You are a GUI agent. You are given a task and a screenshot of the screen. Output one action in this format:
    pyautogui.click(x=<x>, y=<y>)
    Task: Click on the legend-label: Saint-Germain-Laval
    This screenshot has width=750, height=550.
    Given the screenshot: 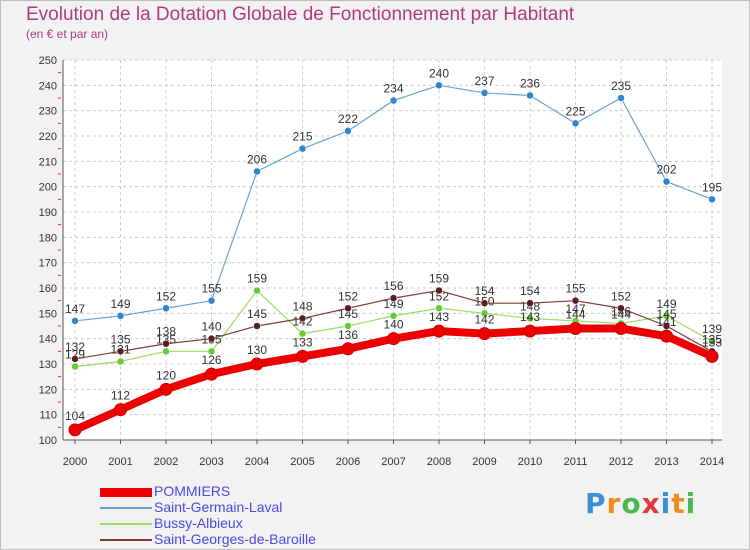 What is the action you would take?
    pyautogui.click(x=218, y=507)
    